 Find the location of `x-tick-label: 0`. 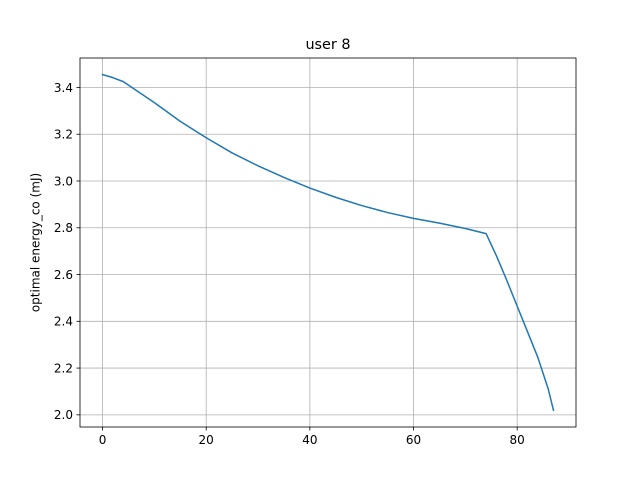

x-tick-label: 0 is located at coordinates (103, 440).